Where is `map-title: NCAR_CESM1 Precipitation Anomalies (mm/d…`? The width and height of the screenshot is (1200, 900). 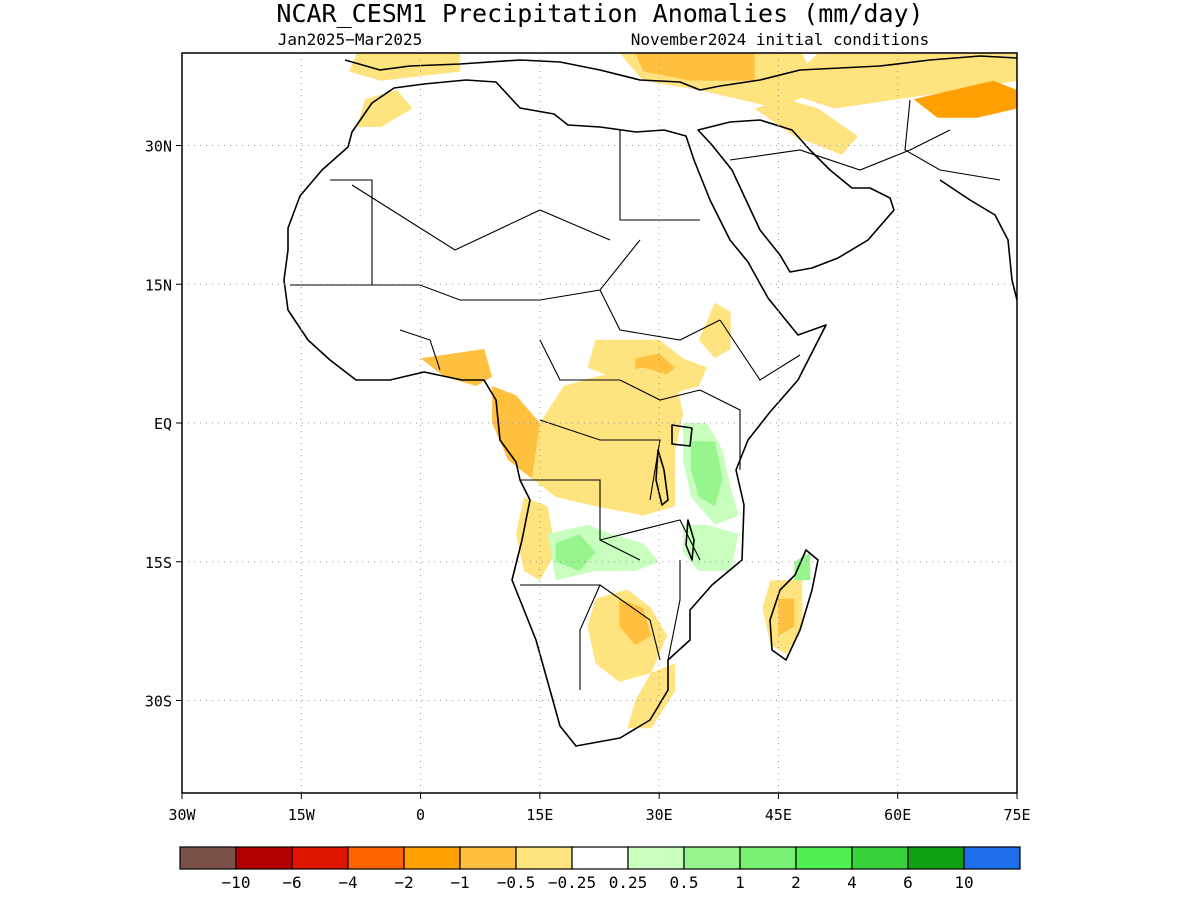 map-title: NCAR_CESM1 Precipitation Anomalies (mm/d… is located at coordinates (599, 14).